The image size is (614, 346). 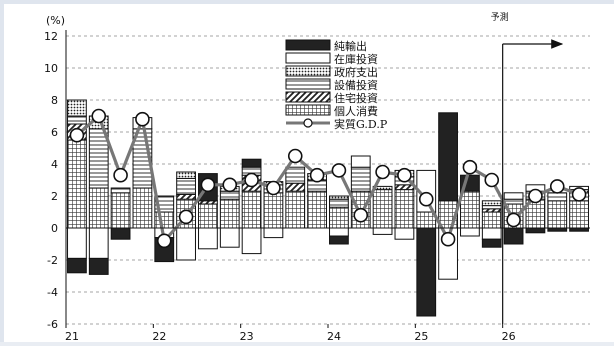 I want to click on legend-entry: 実質G.D.P, so click(x=361, y=124).